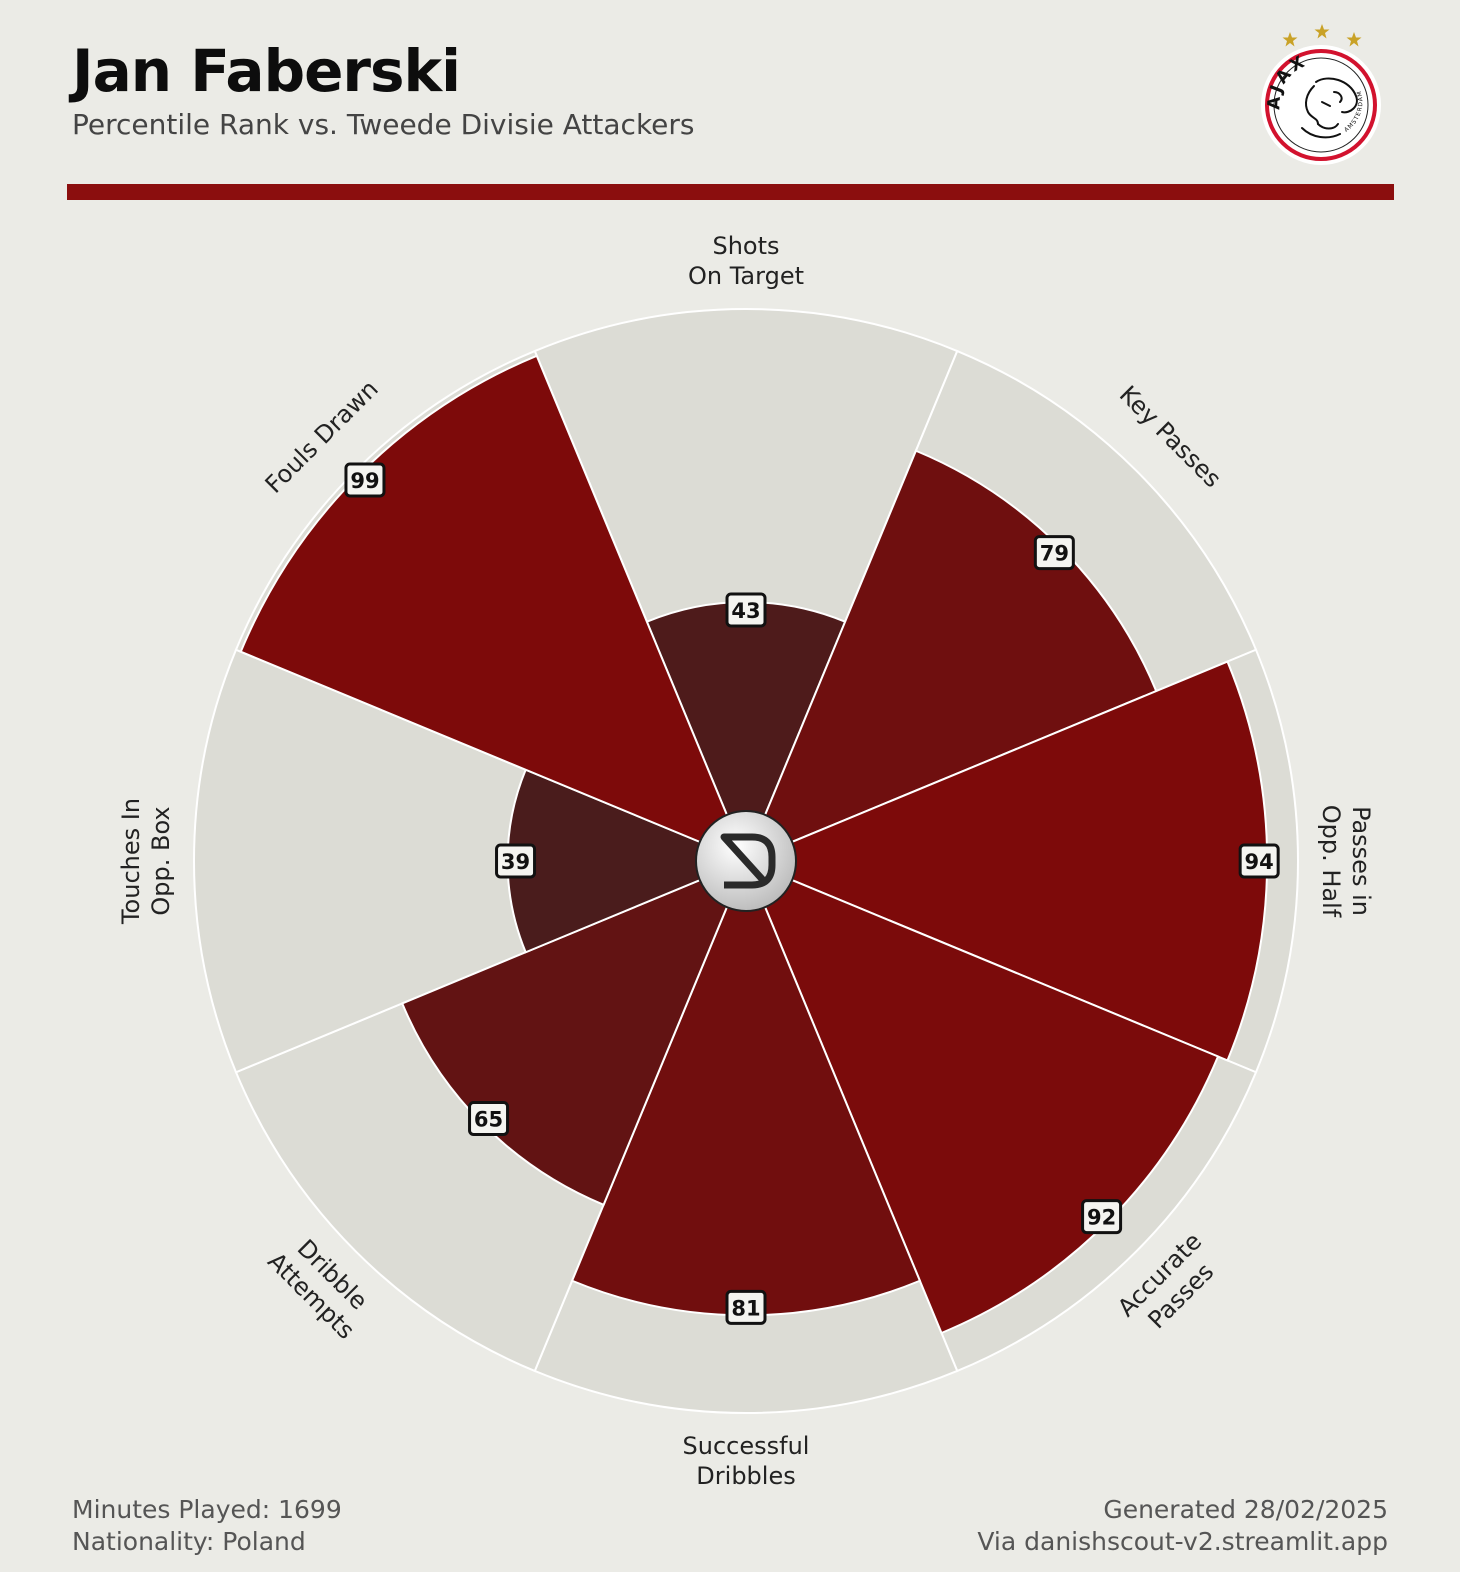 Image resolution: width=1460 pixels, height=1572 pixels. I want to click on svg-text: 39, so click(515, 862).